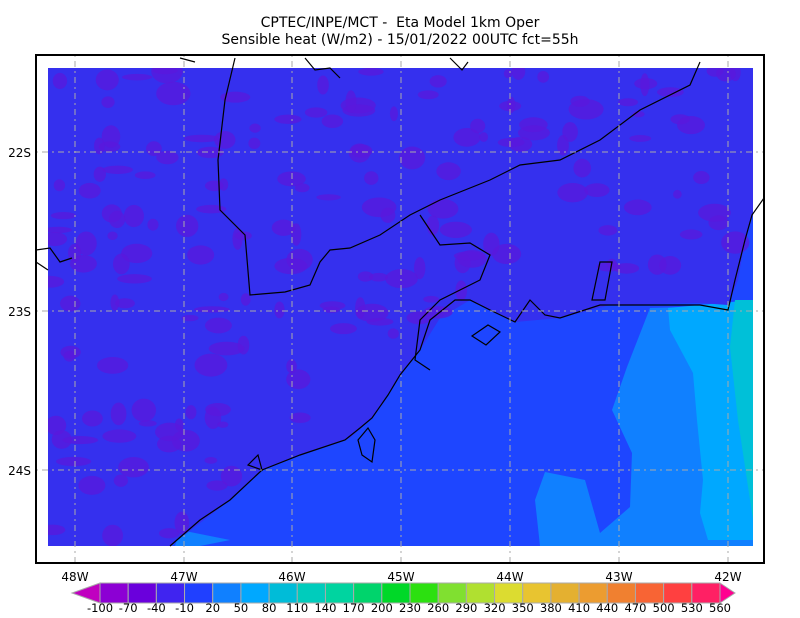 This screenshot has height=618, width=800. What do you see at coordinates (183, 577) in the screenshot?
I see `lon-label: 47W` at bounding box center [183, 577].